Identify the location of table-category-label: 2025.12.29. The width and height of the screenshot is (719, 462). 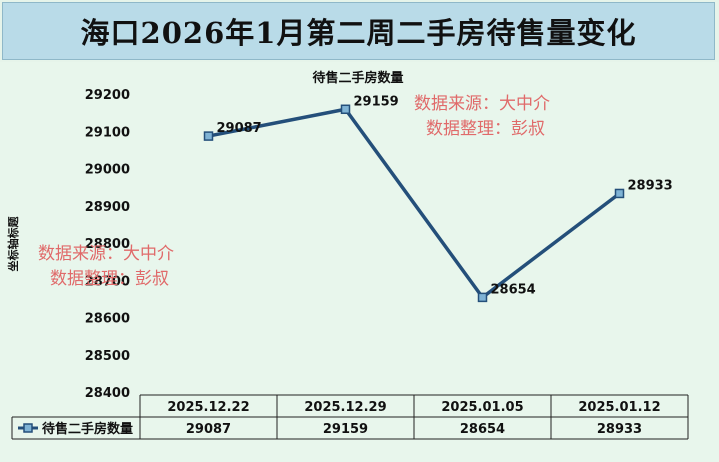
(345, 407).